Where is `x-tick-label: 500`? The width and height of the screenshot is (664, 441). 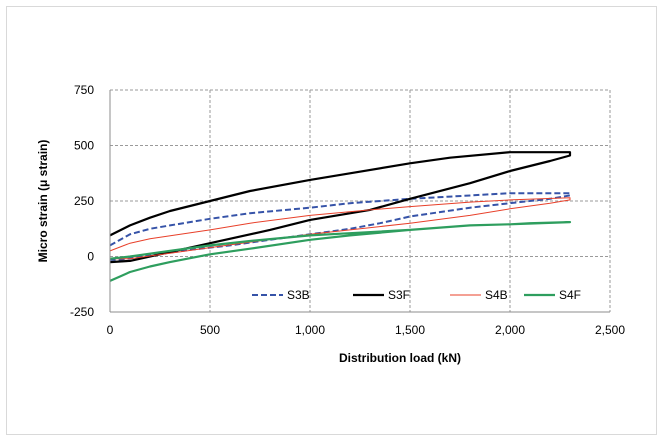 x-tick-label: 500 is located at coordinates (210, 330).